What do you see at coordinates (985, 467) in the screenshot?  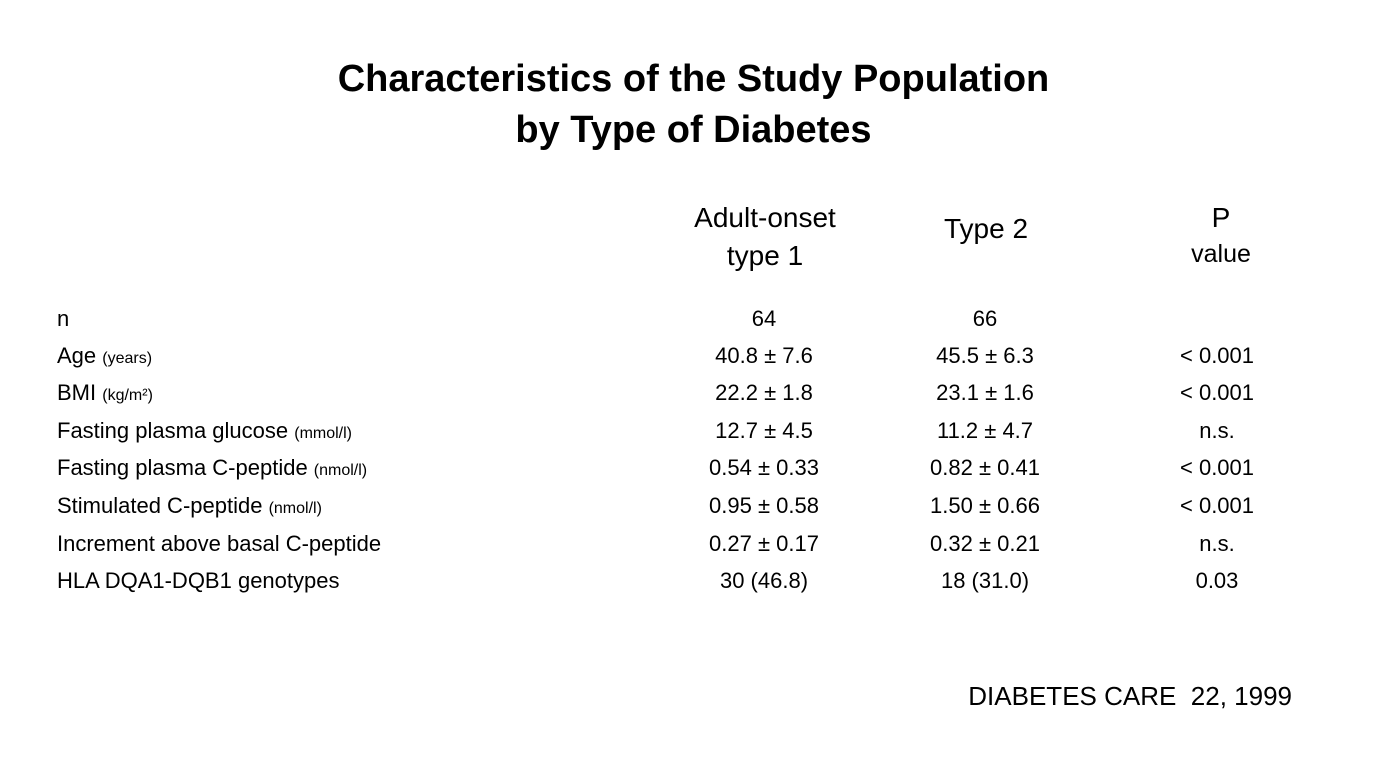 I see `cell-type2: 0.82 ± 0.41` at bounding box center [985, 467].